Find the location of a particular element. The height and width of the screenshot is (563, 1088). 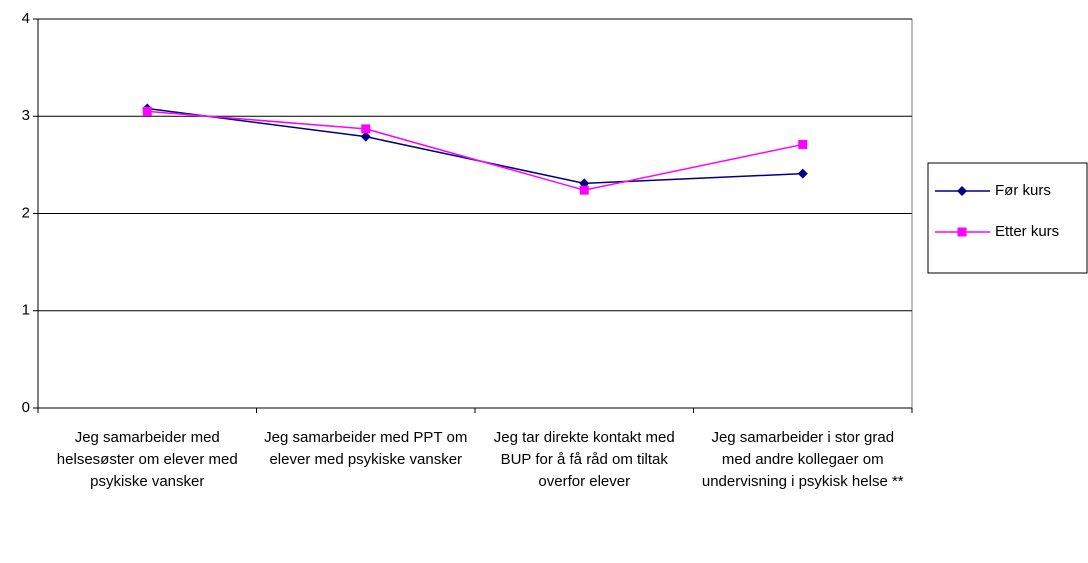

series-line is located at coordinates (475, 150).